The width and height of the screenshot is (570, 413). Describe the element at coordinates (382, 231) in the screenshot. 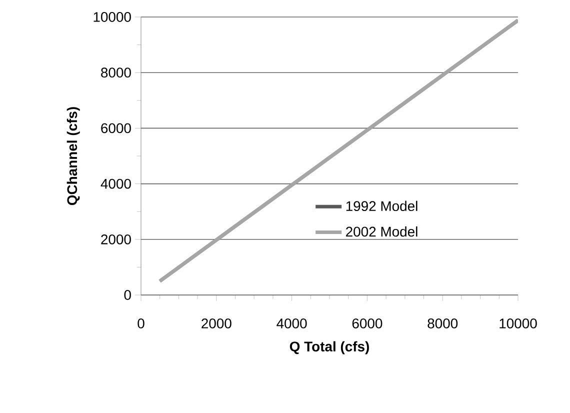

I see `legend-label: 2002 Model` at that location.